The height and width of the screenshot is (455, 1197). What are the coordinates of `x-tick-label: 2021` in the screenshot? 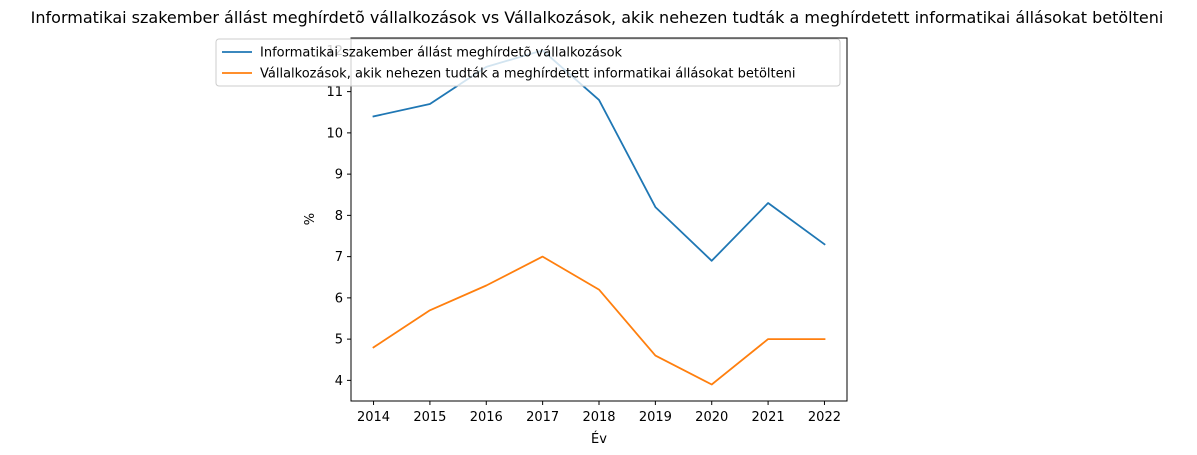 It's located at (768, 417).